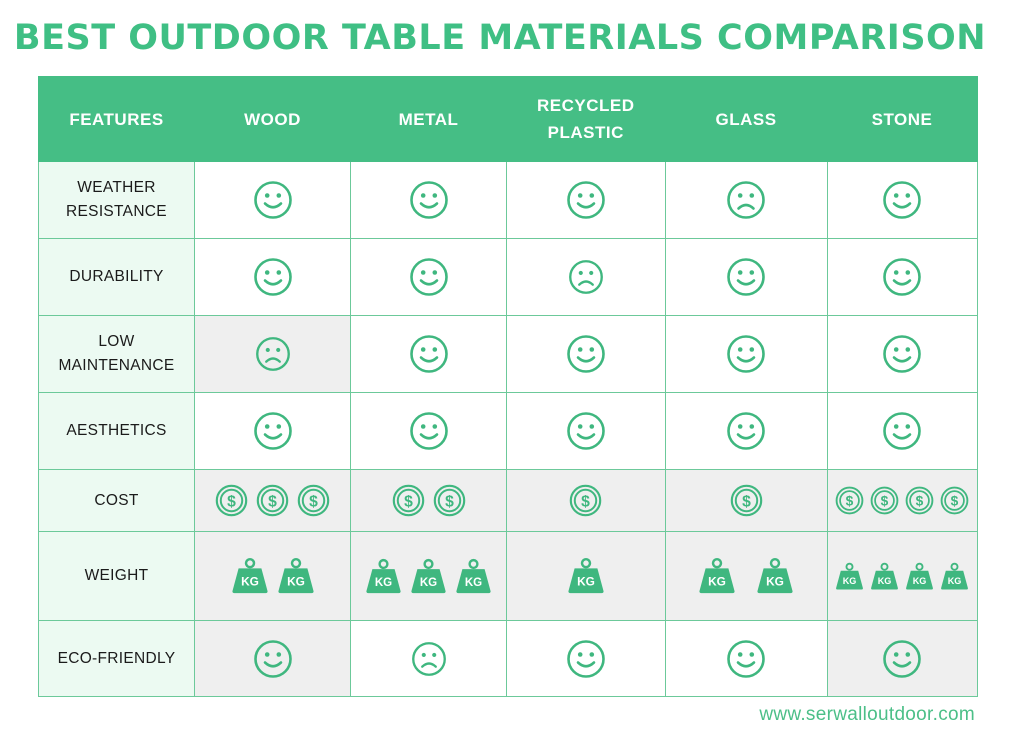 The width and height of the screenshot is (1011, 740). What do you see at coordinates (867, 714) in the screenshot?
I see `website-url: www.serwalloutdoor.com` at bounding box center [867, 714].